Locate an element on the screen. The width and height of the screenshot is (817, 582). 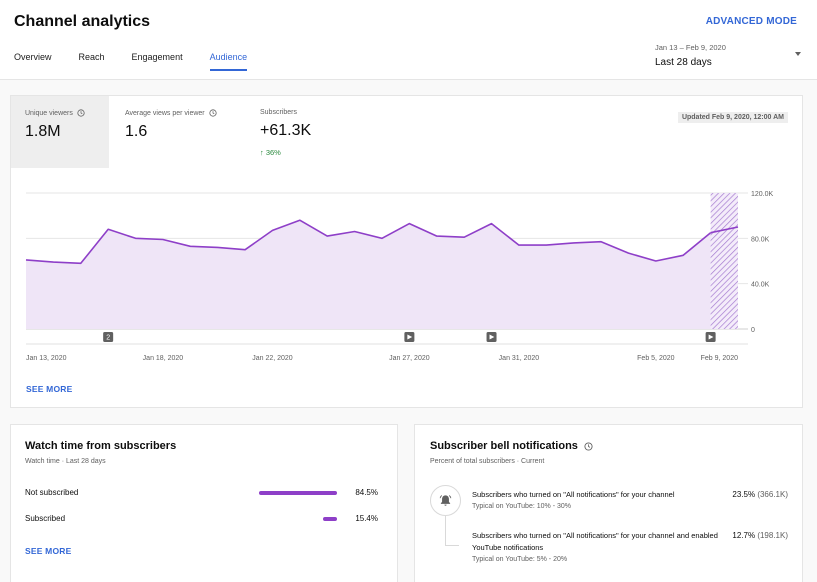
card-title: Watch time from subscribers is located at coordinates (101, 446).